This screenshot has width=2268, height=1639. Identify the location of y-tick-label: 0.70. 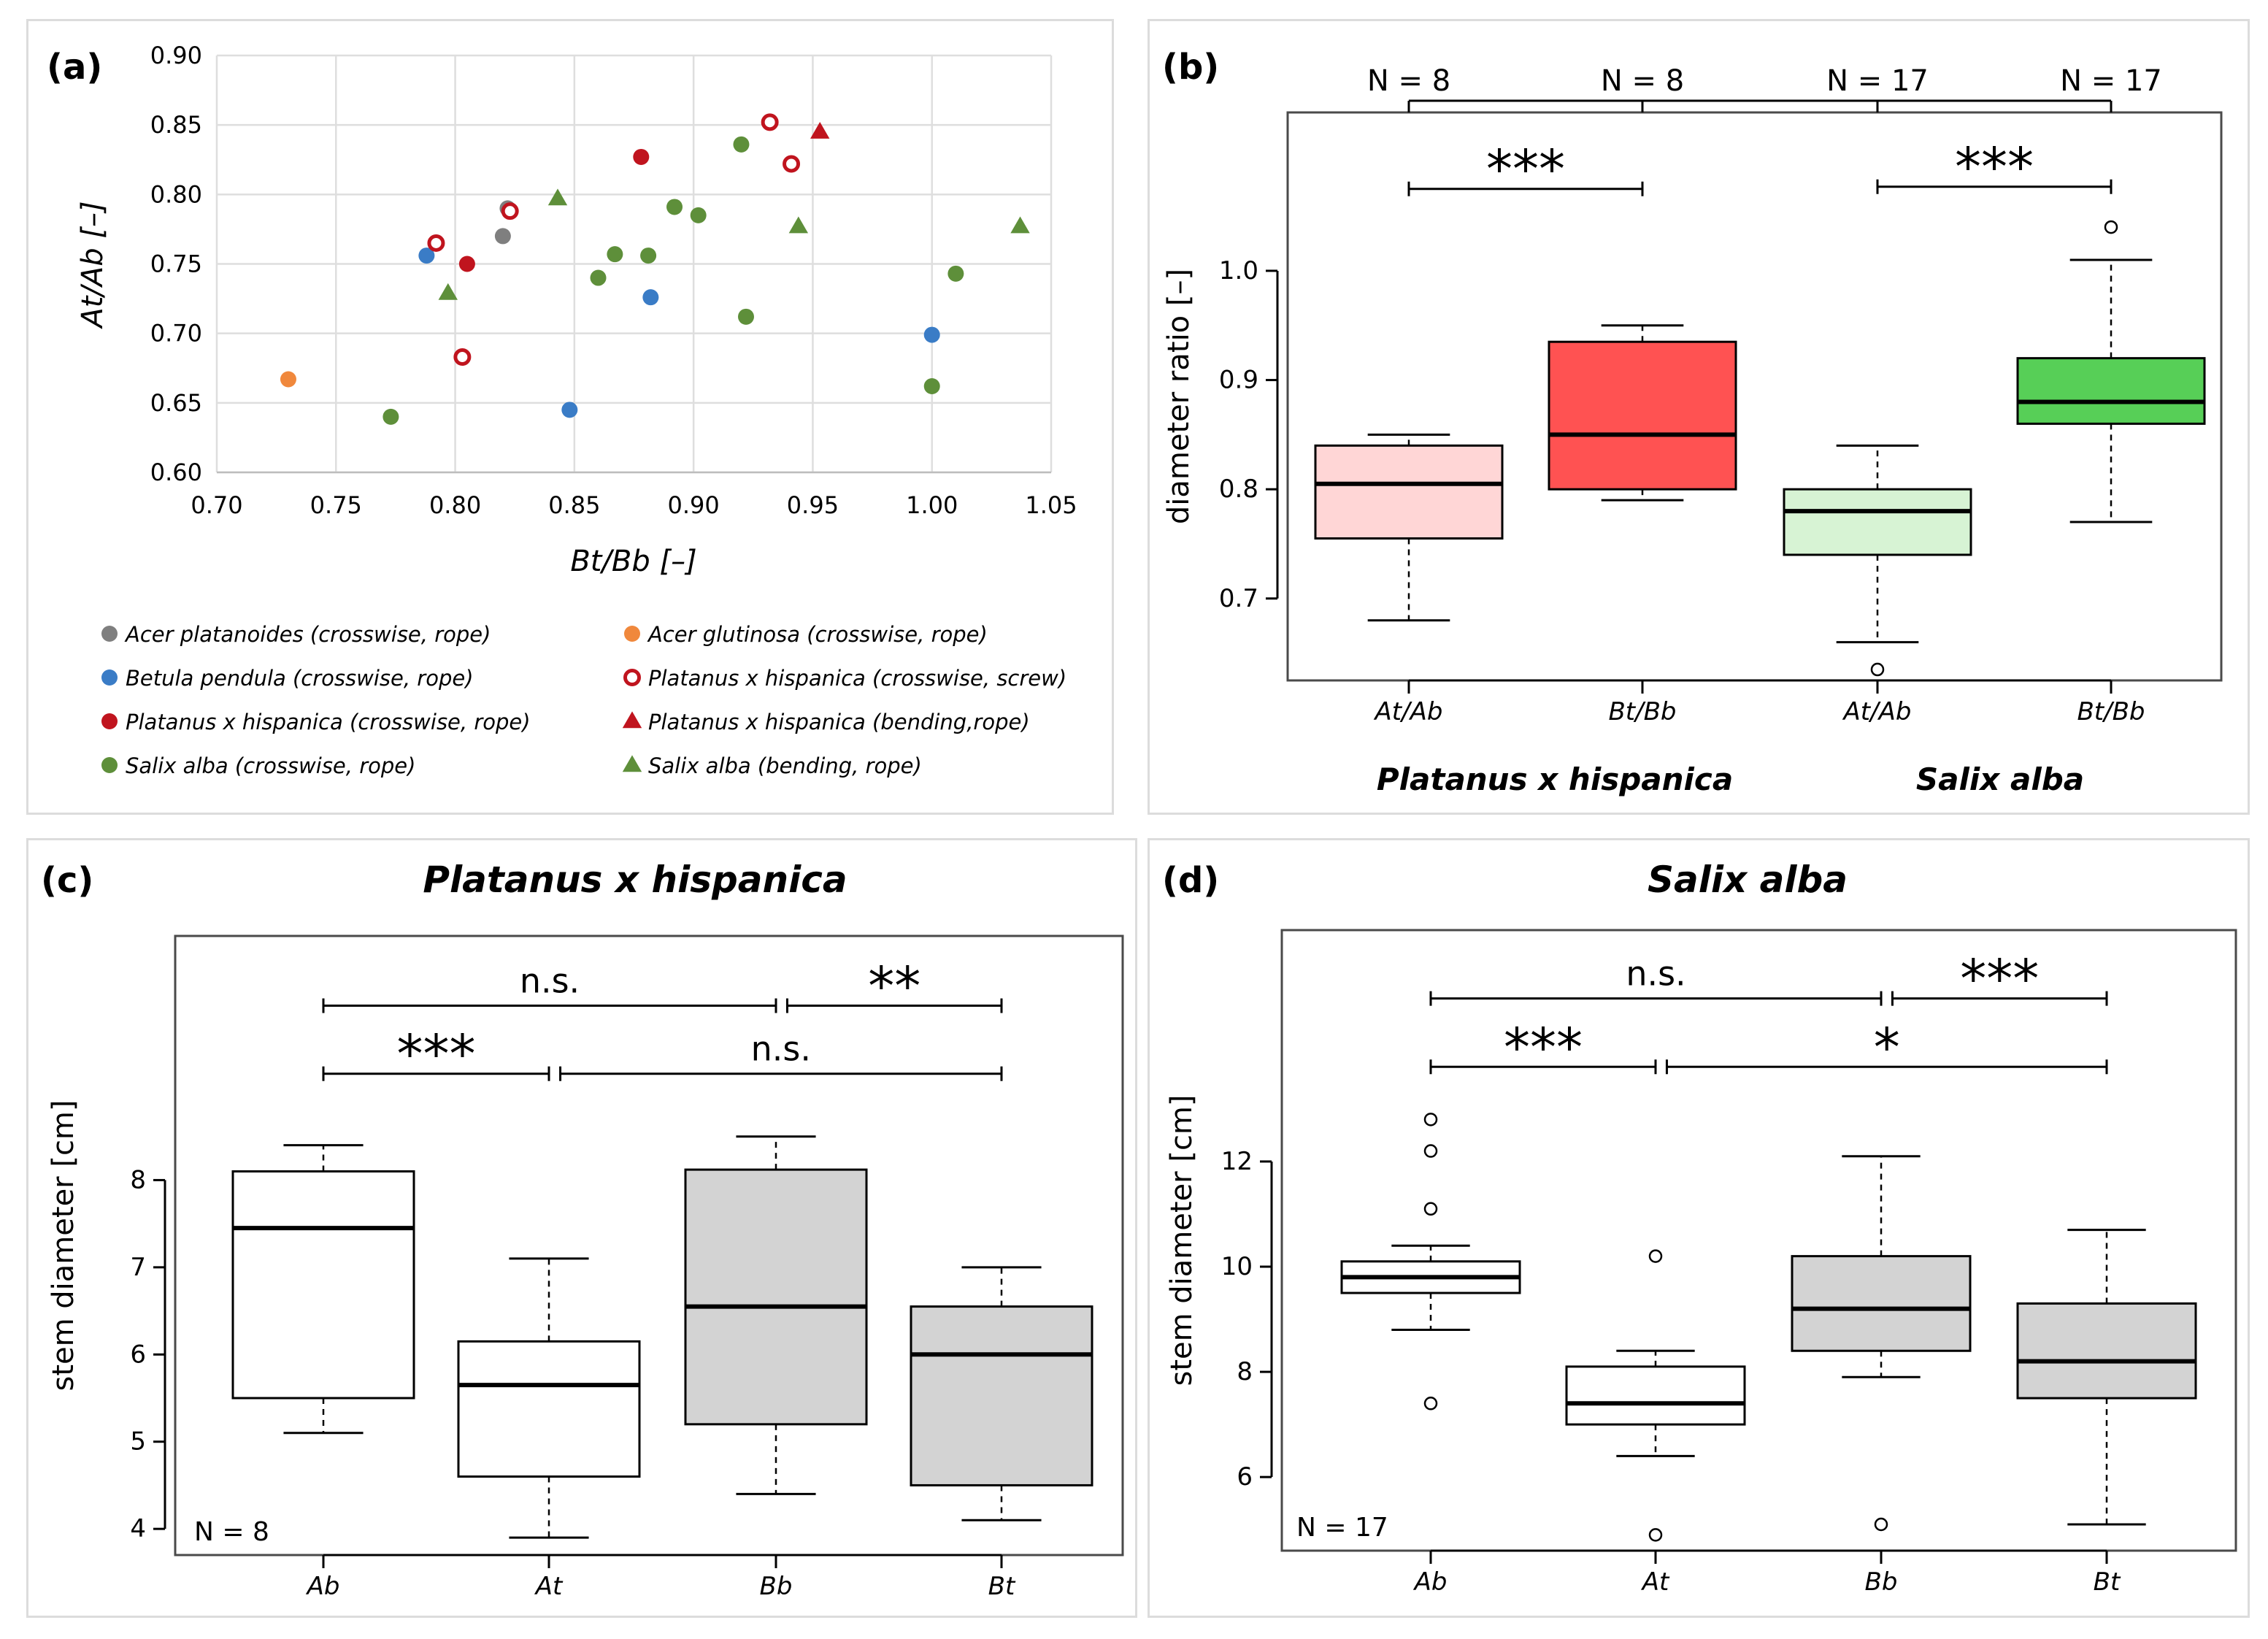
(176, 334).